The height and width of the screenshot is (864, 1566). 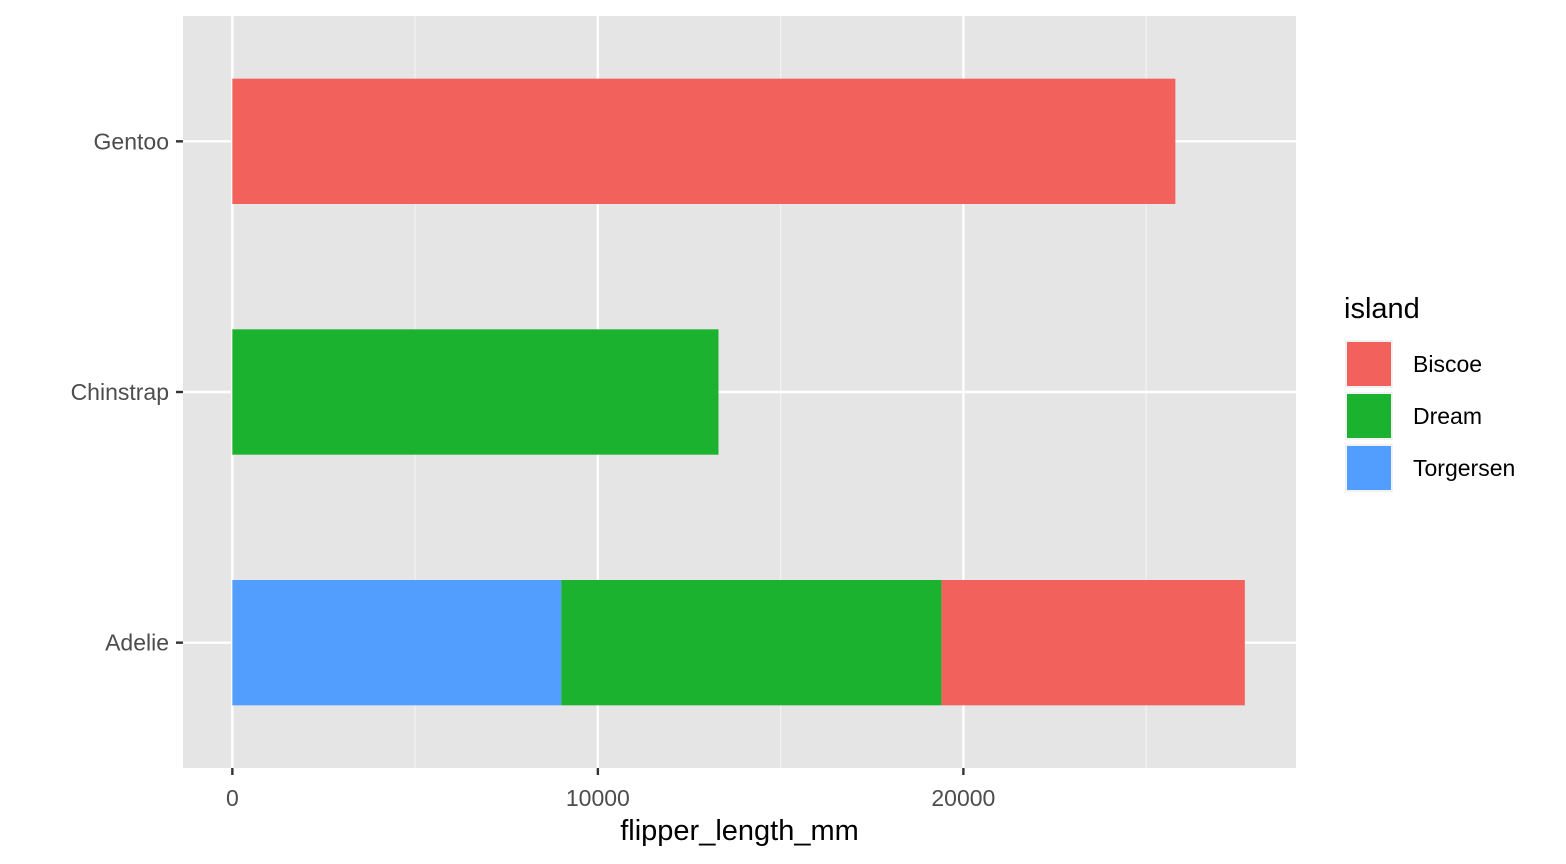 I want to click on x-tick-label: 20000, so click(x=963, y=798).